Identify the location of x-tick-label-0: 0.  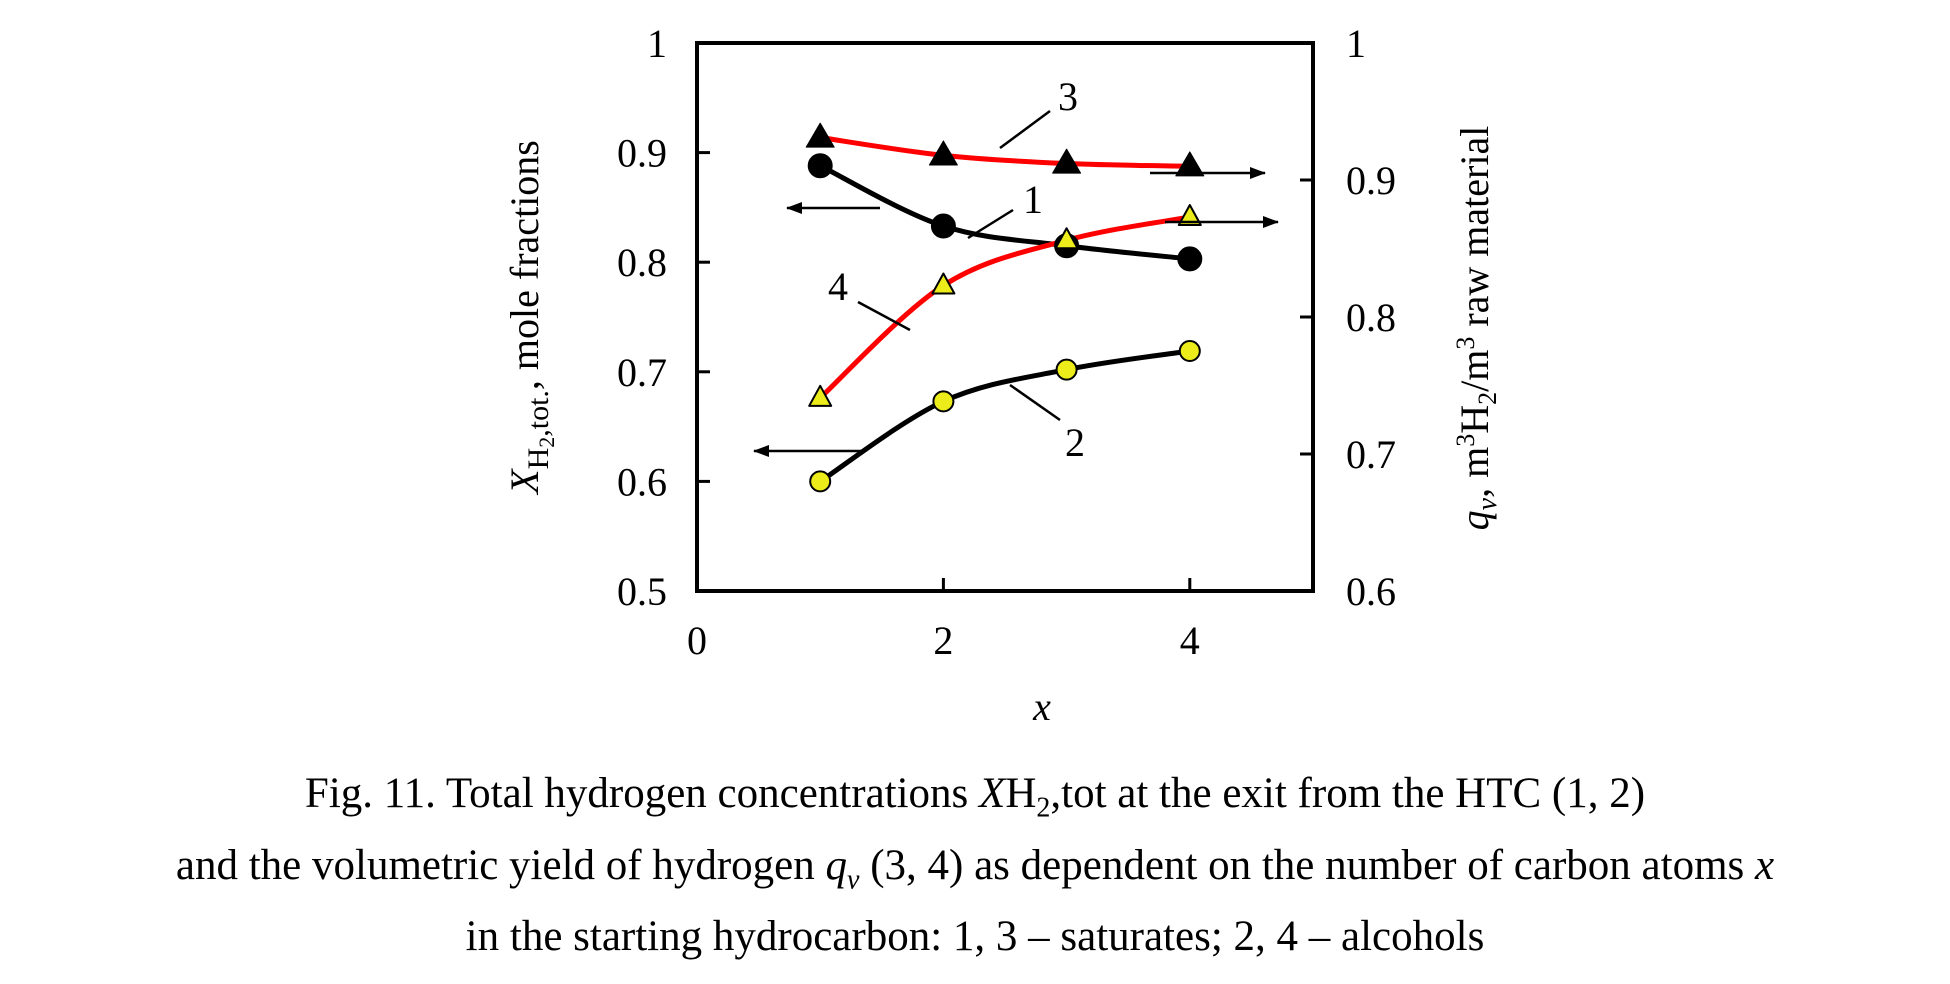
(697, 640).